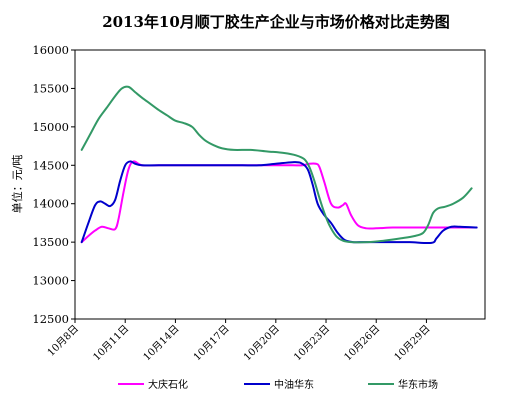  What do you see at coordinates (50, 281) in the screenshot?
I see `y-tick-label: 13000` at bounding box center [50, 281].